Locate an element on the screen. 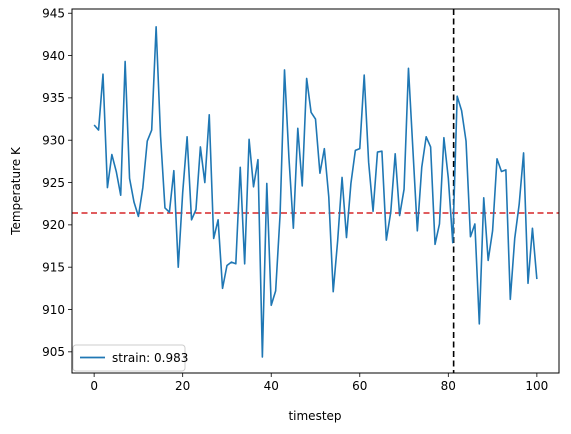 The width and height of the screenshot is (571, 434). y-tick-label: 925 is located at coordinates (53, 183).